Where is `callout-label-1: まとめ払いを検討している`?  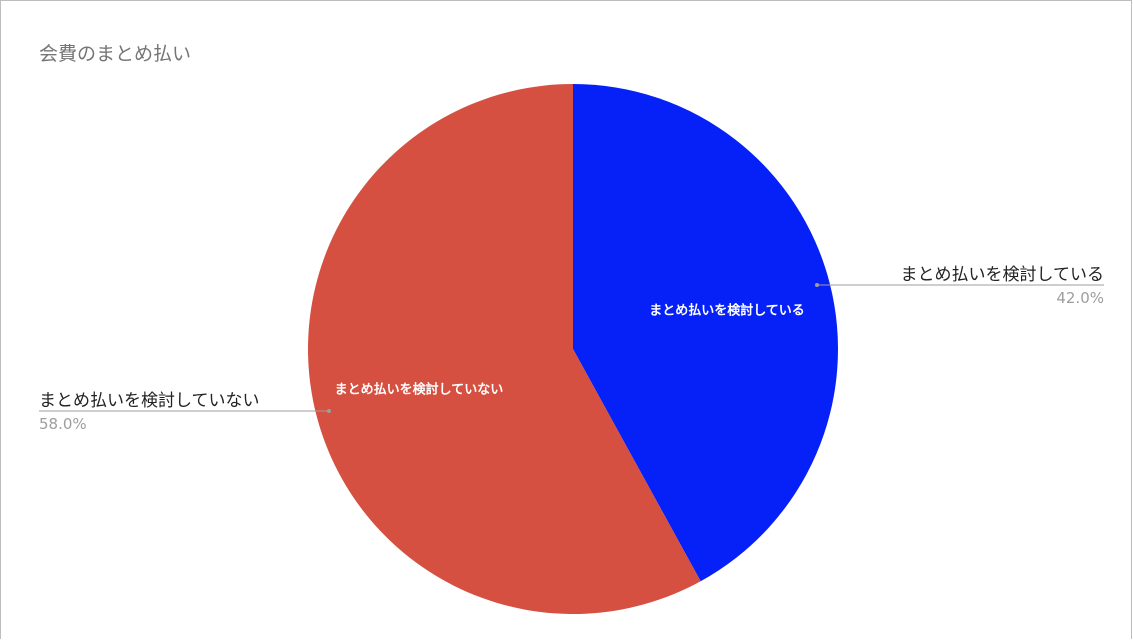
callout-label-1: まとめ払いを検討している is located at coordinates (1003, 275).